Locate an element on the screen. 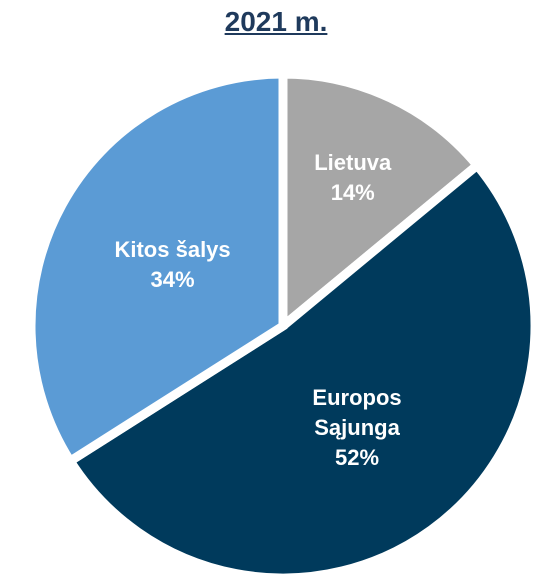 This screenshot has height=580, width=552. category-label: Kitos šalys is located at coordinates (172, 250).